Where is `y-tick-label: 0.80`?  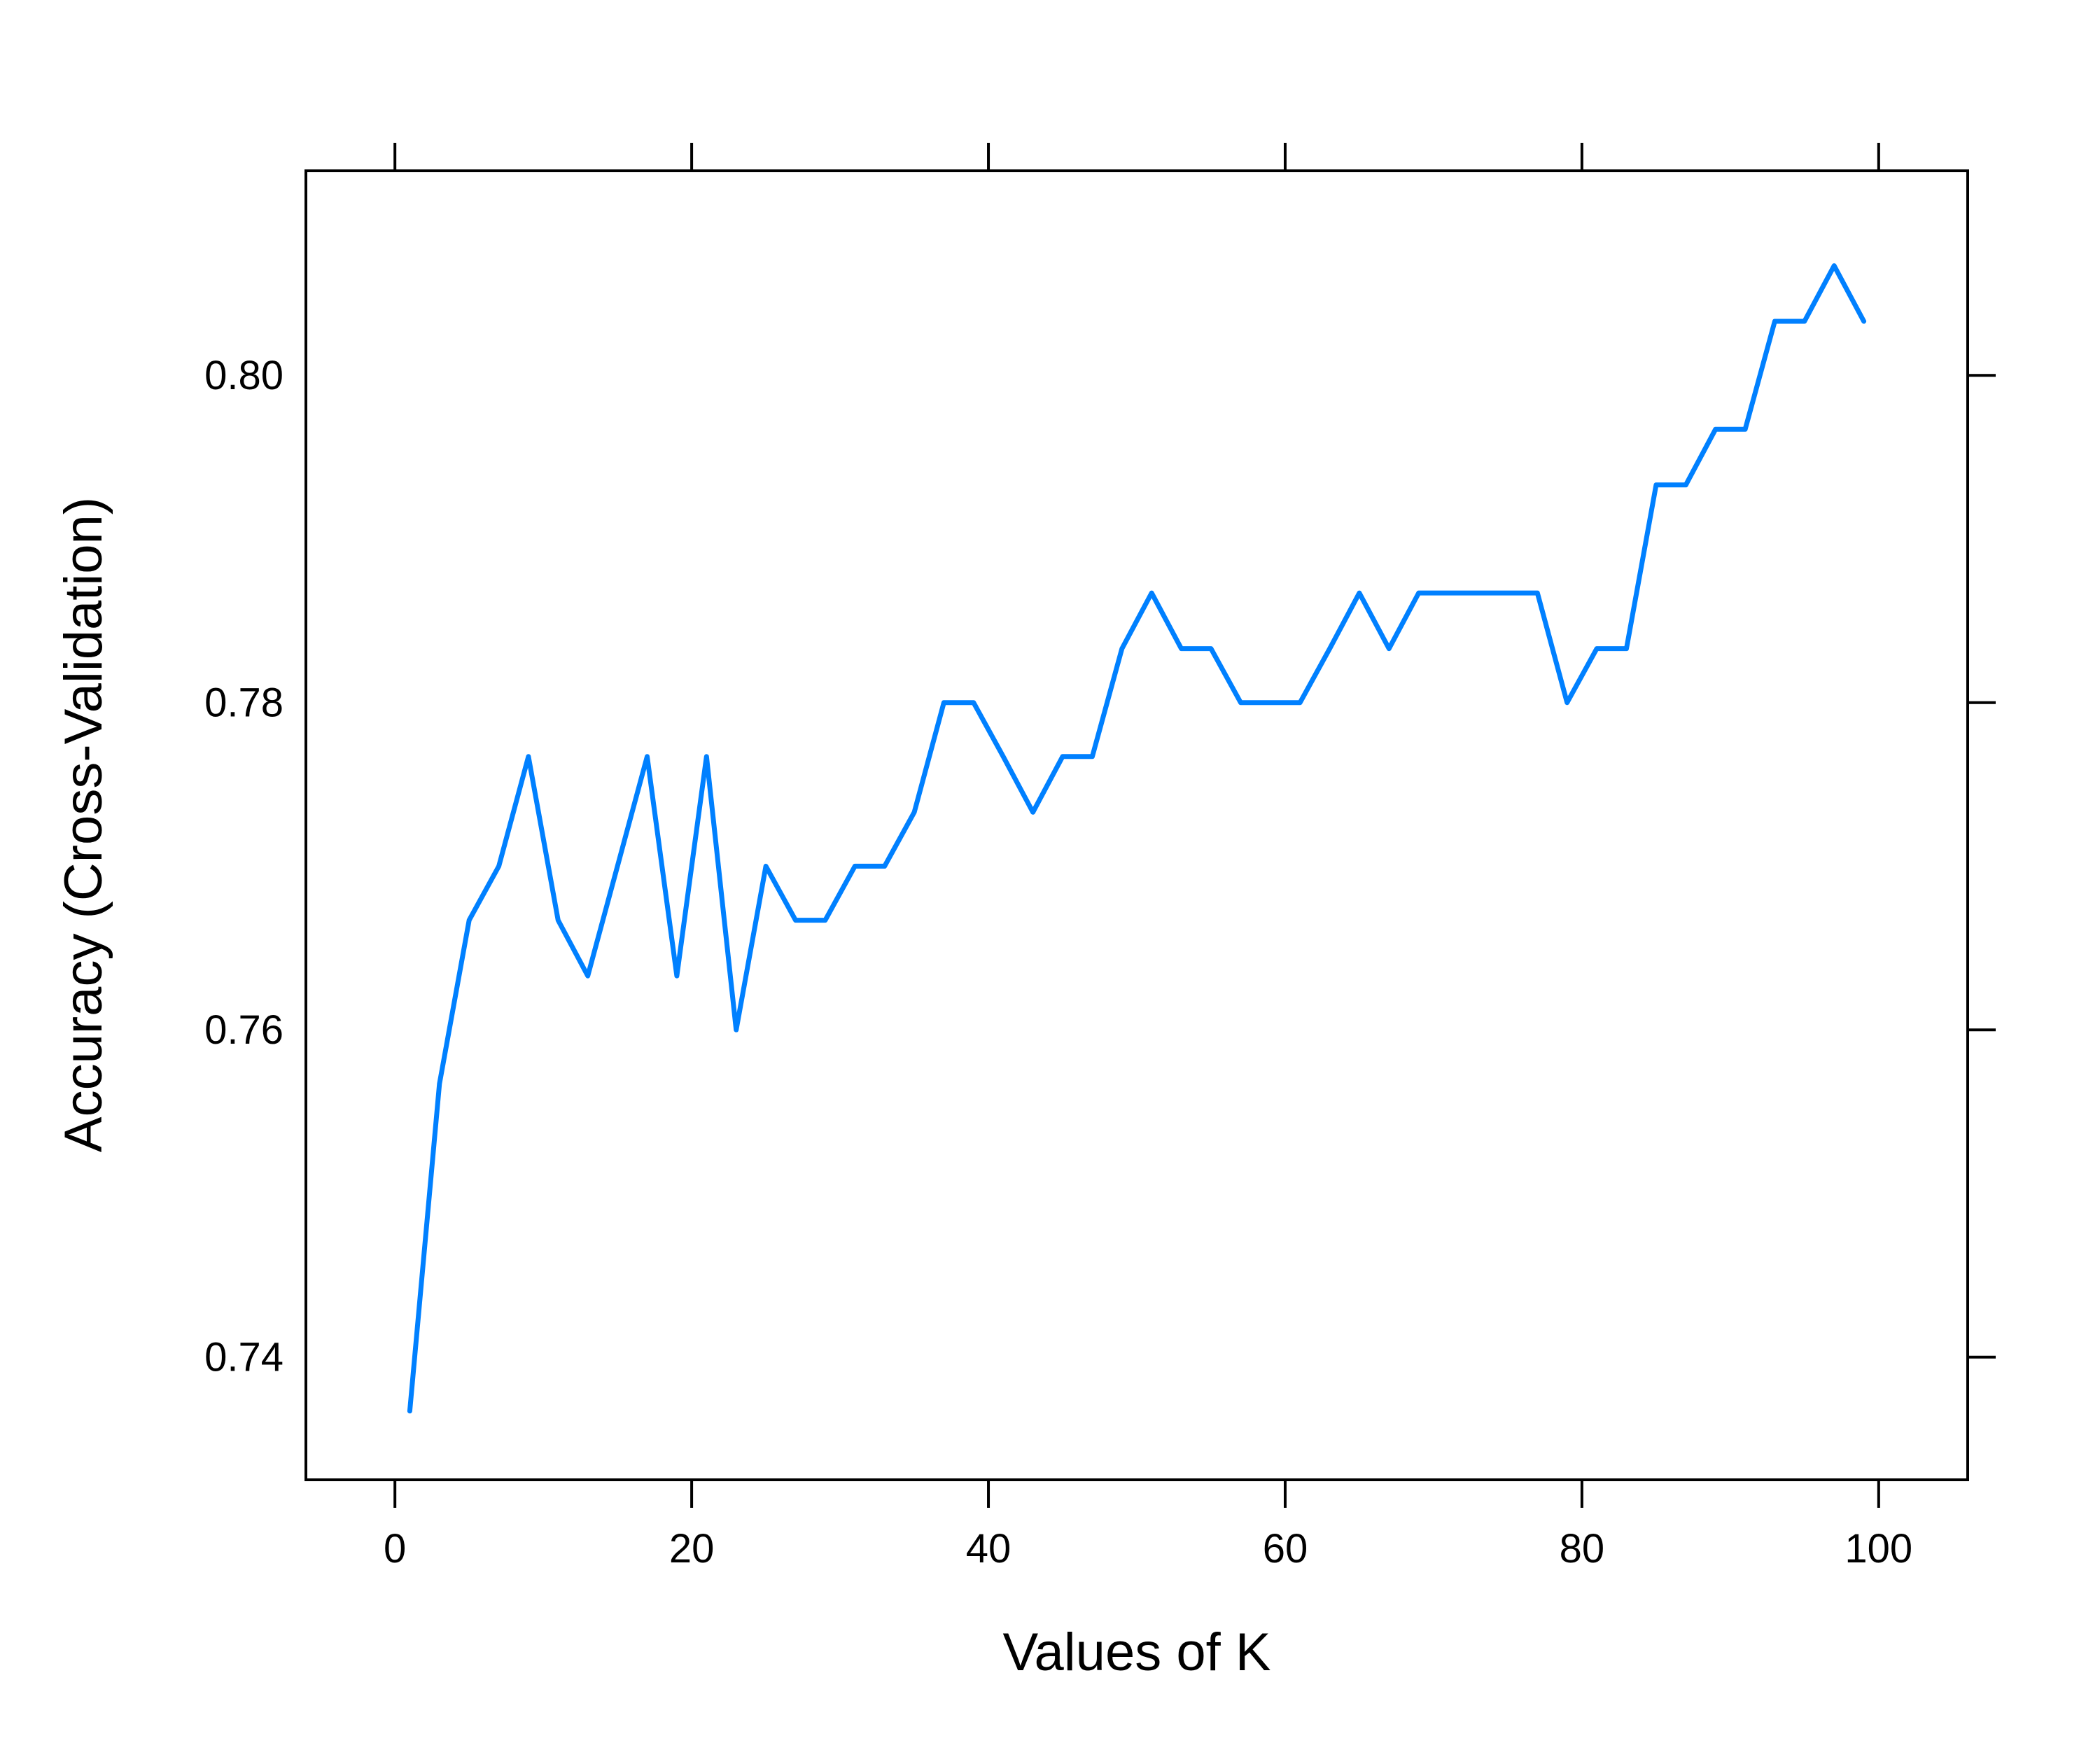 y-tick-label: 0.80 is located at coordinates (244, 375).